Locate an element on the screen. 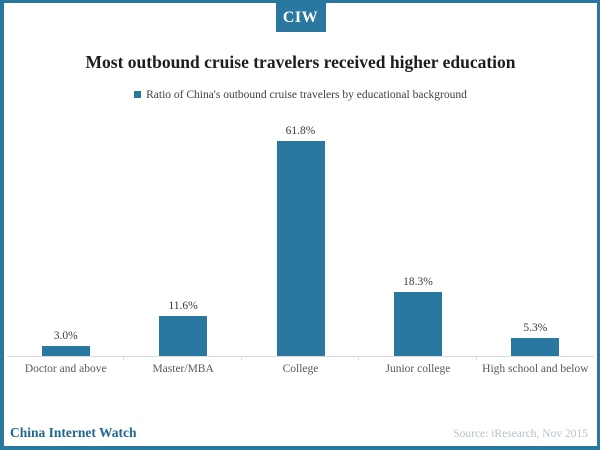  category-label: Master/MBA is located at coordinates (183, 368).